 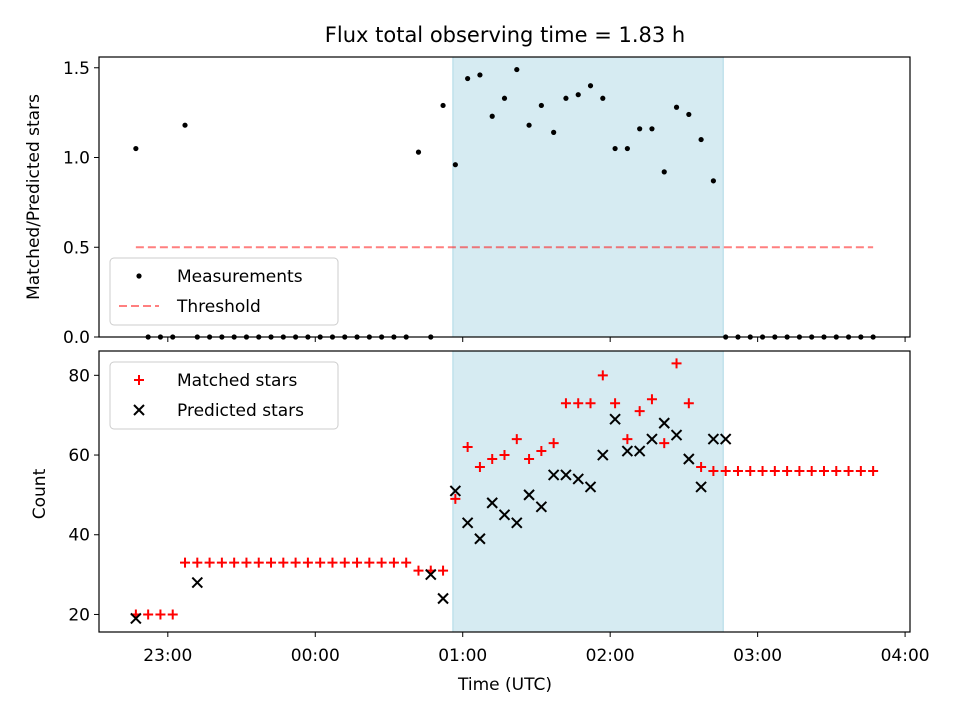 I want to click on top-y-axis-label: Matched/Predicted stars, so click(x=34, y=197).